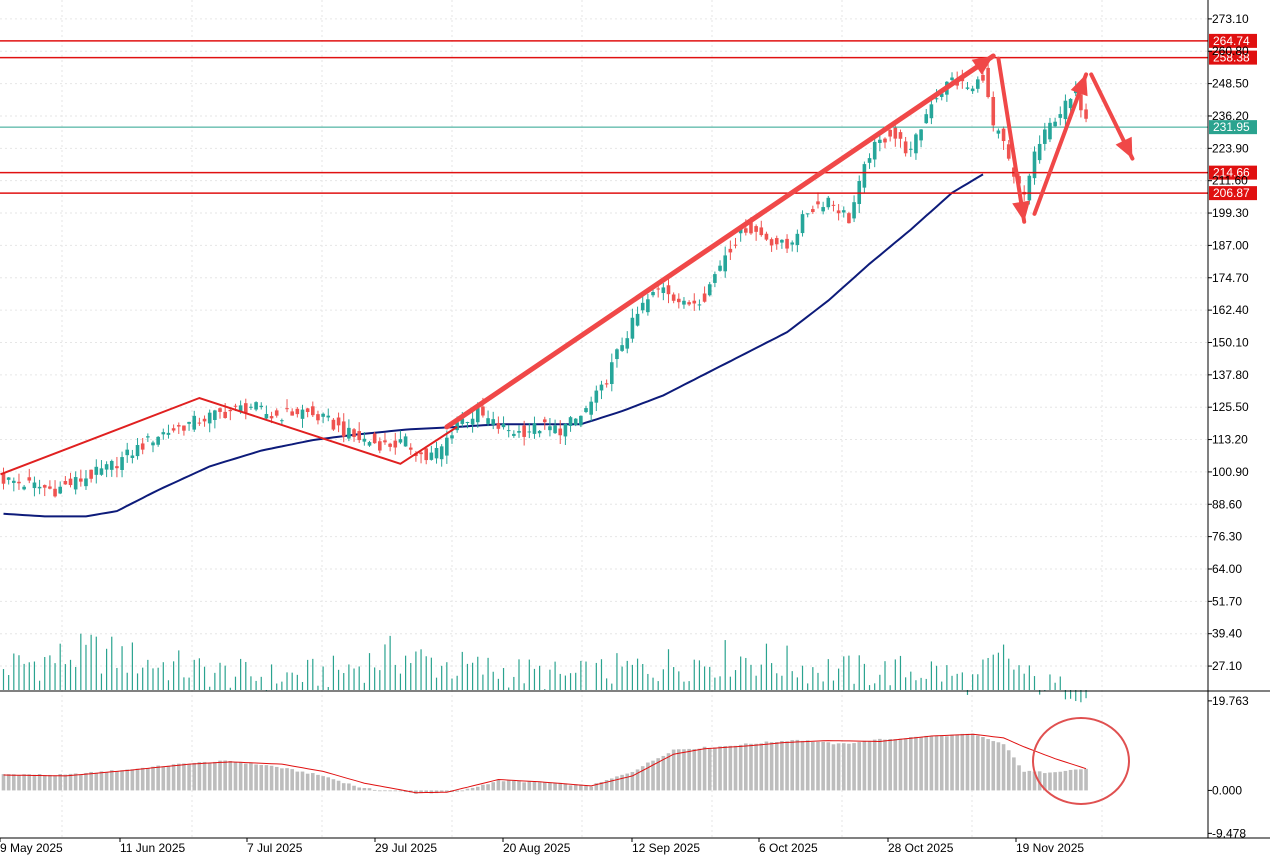 The image size is (1270, 860). I want to click on highlight-circle, so click(1081, 761).